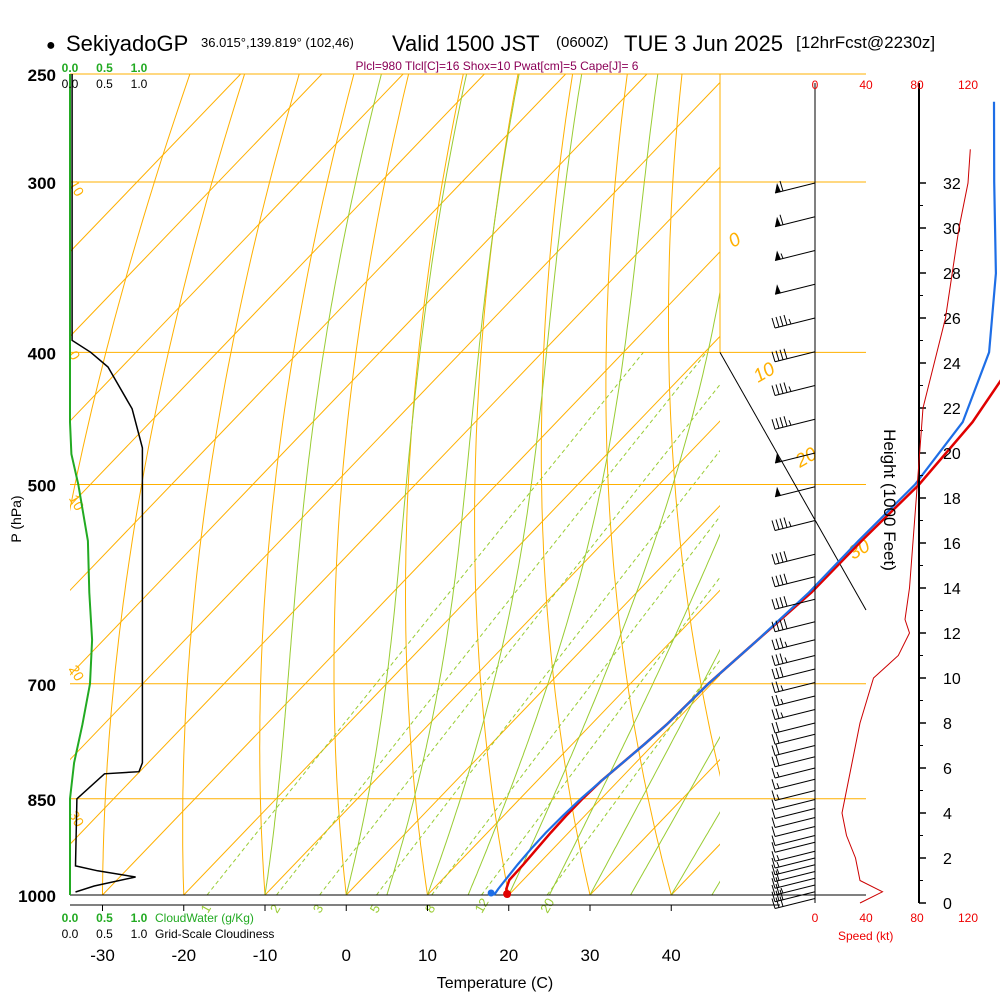  I want to click on height-tick-label: 8, so click(947, 724).